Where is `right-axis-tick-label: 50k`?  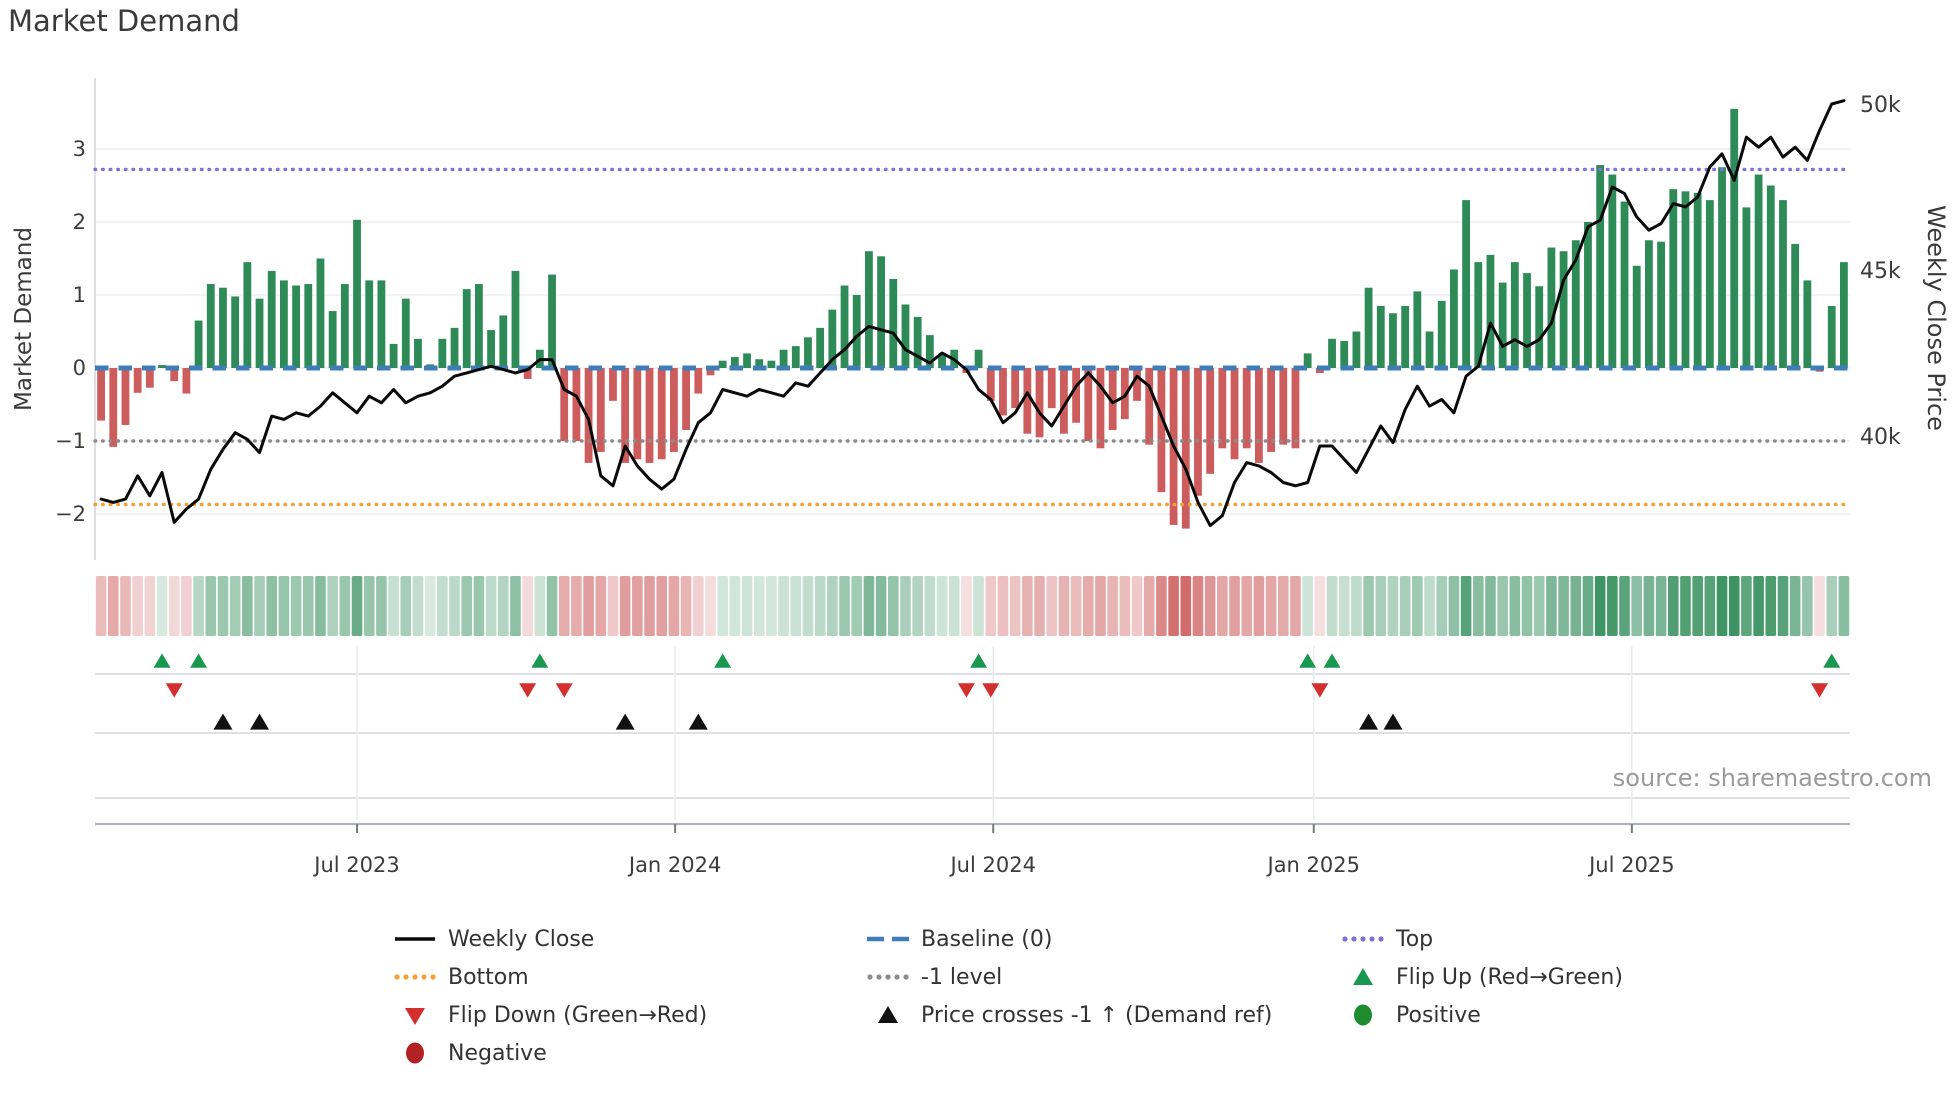
right-axis-tick-label: 50k is located at coordinates (1880, 105).